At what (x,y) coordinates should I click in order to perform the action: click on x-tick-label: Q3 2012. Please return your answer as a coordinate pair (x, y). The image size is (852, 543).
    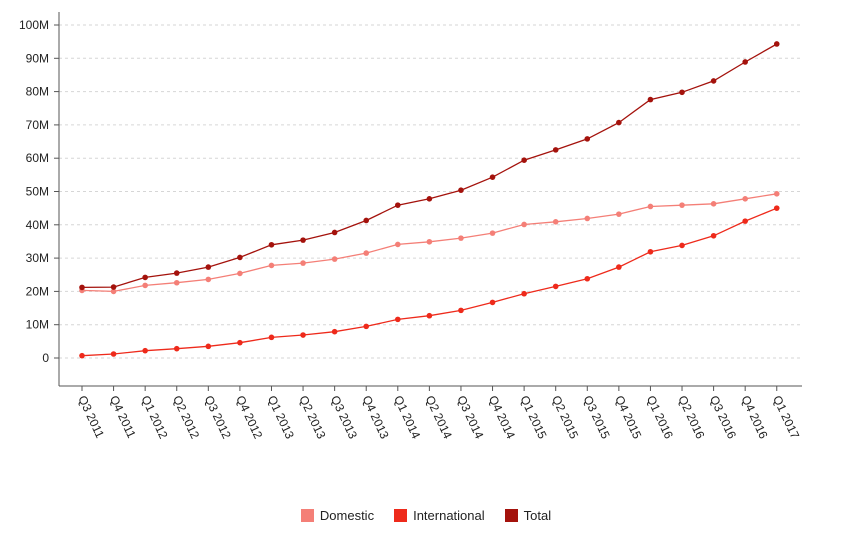
    Looking at the image, I should click on (218, 417).